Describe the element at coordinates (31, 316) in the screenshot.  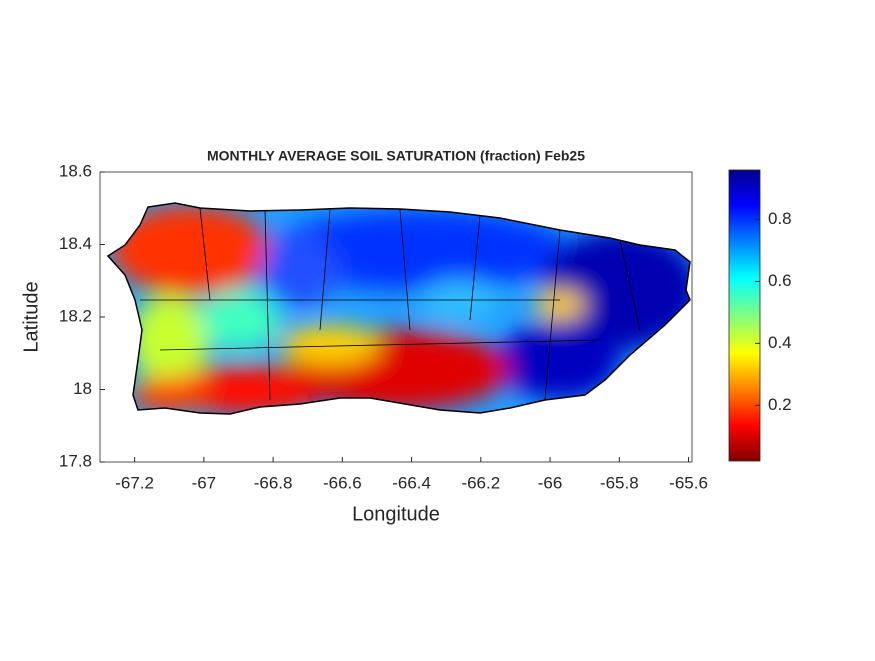
I see `y-axis-label: Latitude` at that location.